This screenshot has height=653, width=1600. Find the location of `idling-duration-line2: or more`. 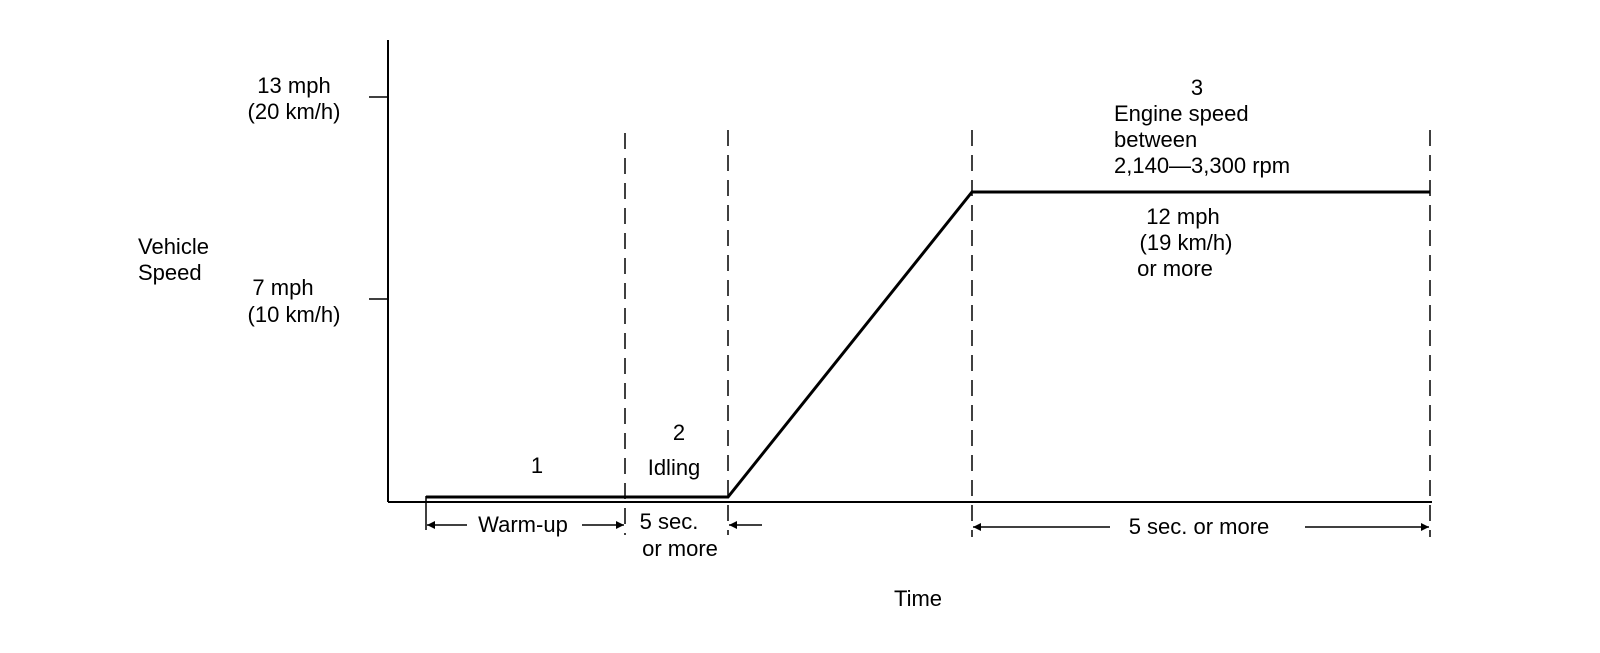

idling-duration-line2: or more is located at coordinates (680, 548).